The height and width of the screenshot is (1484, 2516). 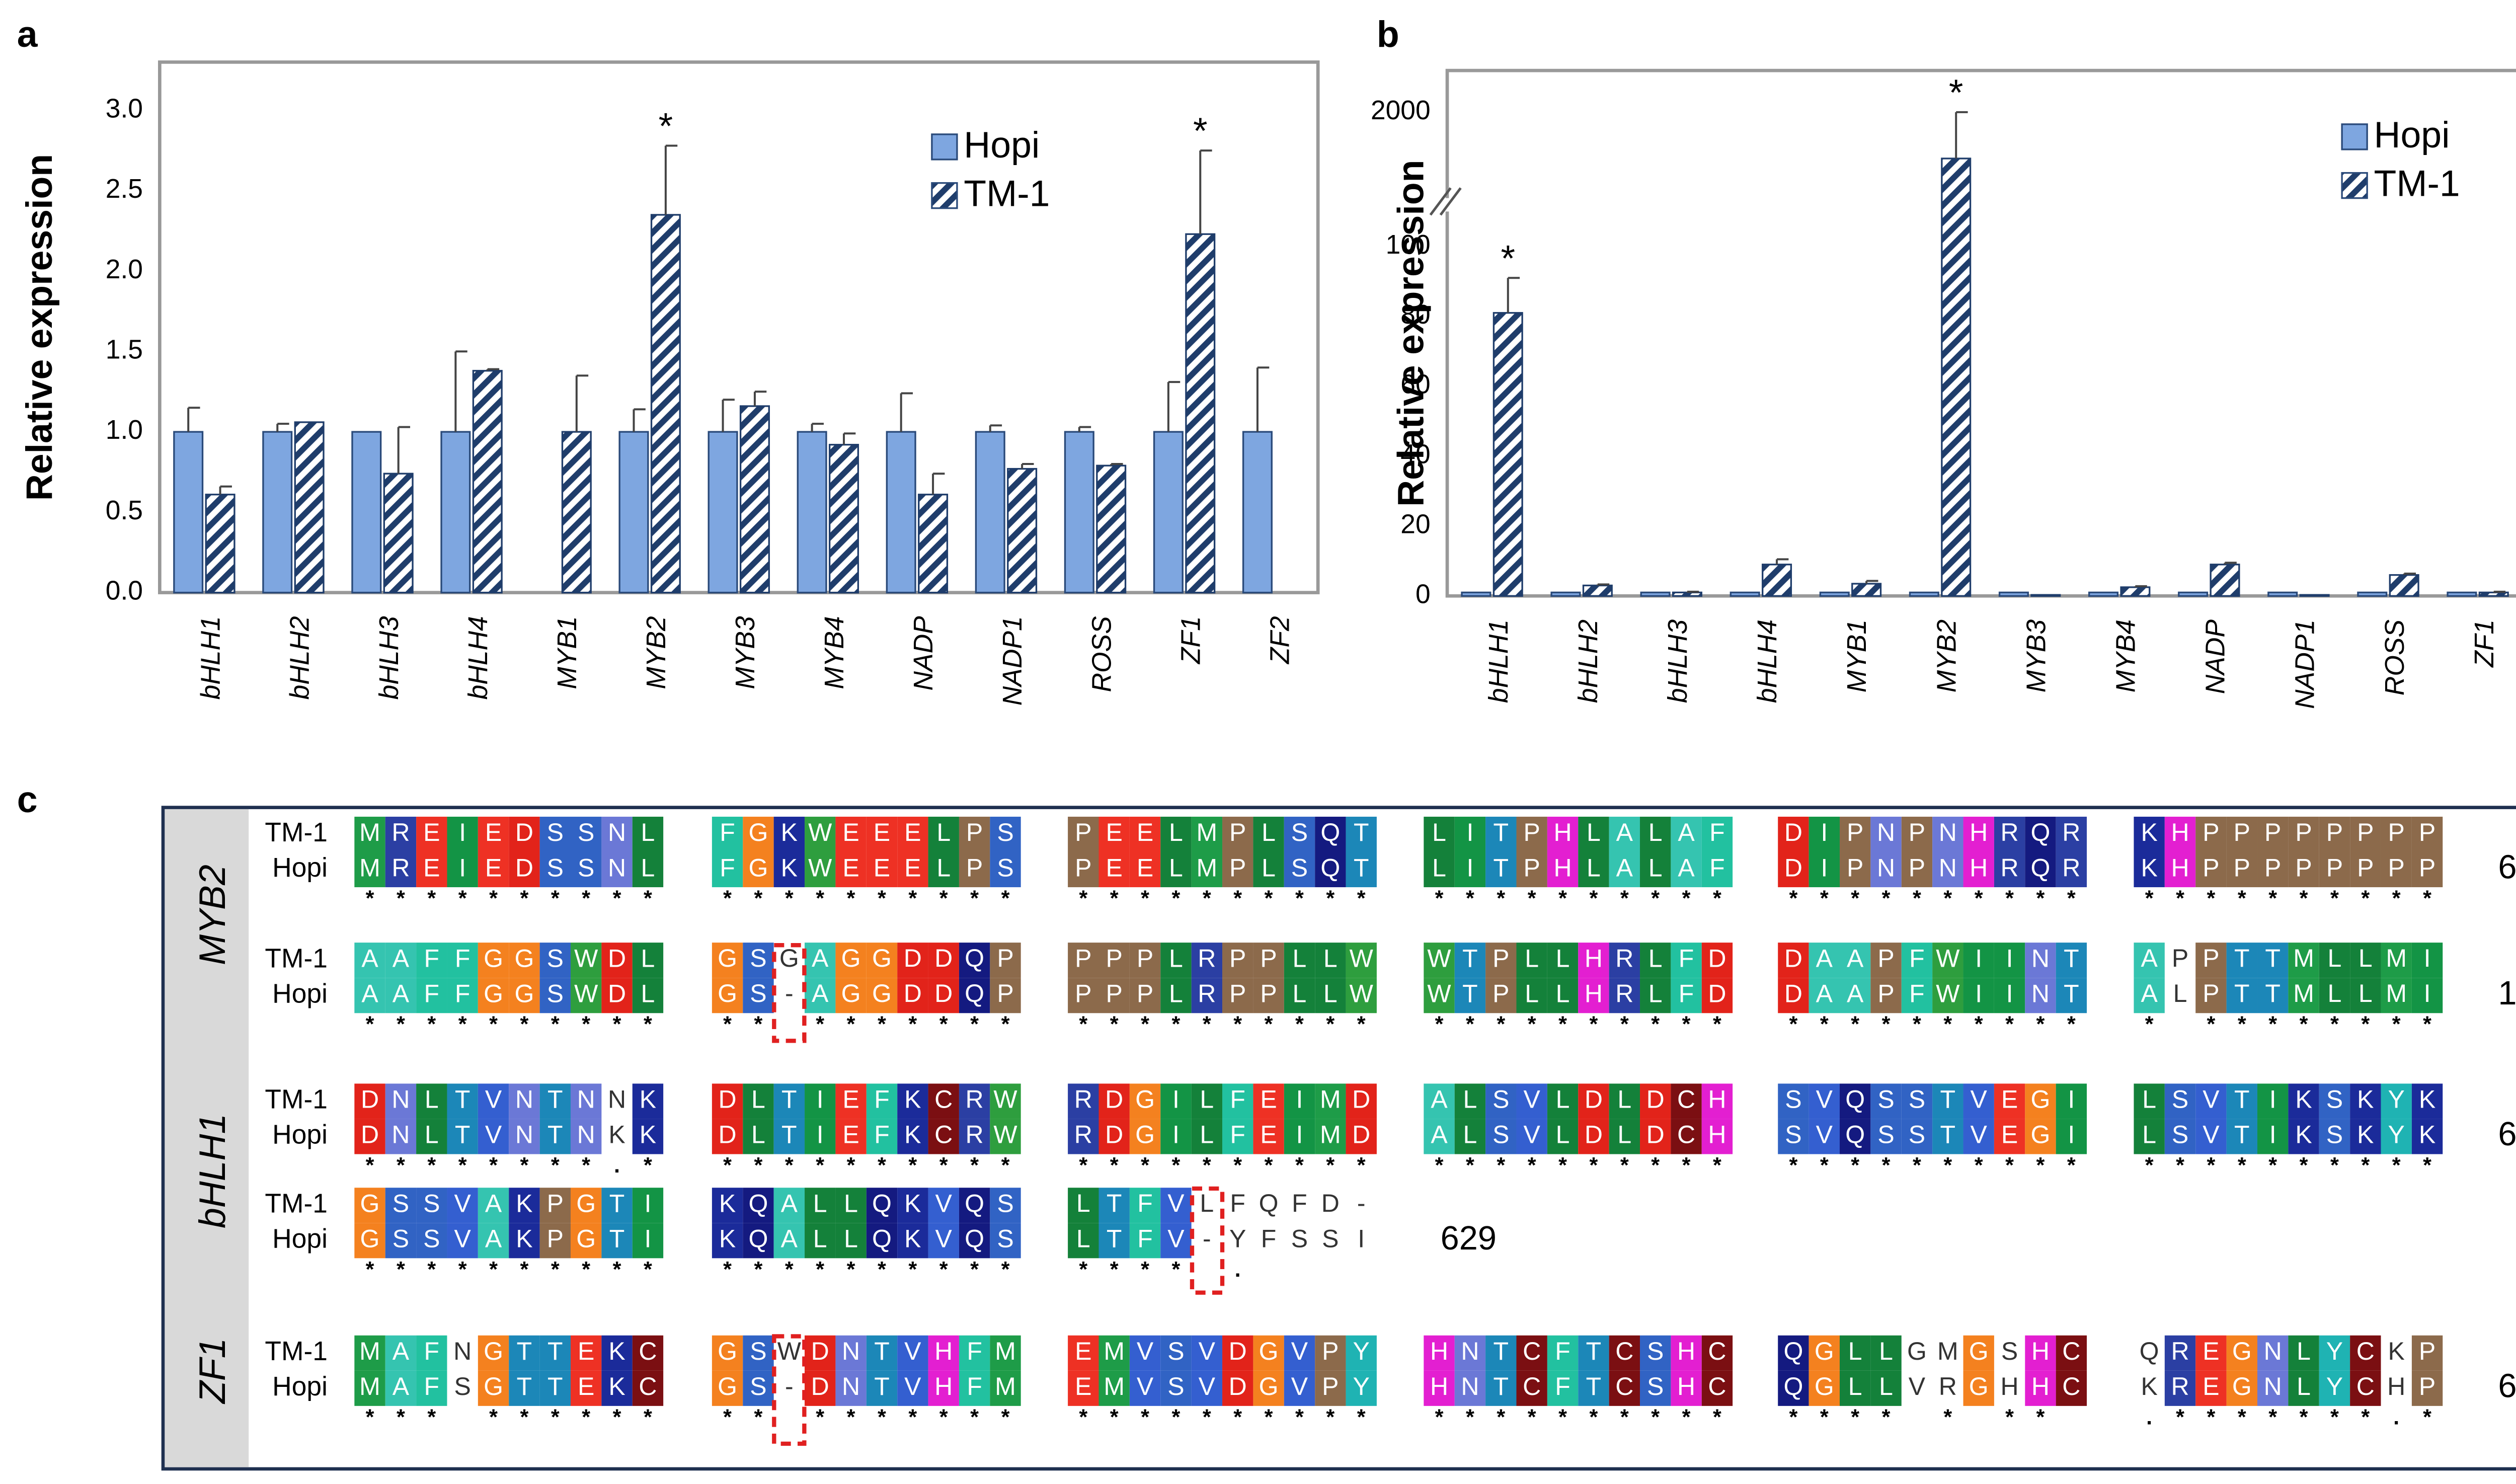 I want to click on conservation: ********.*, so click(x=509, y=1165).